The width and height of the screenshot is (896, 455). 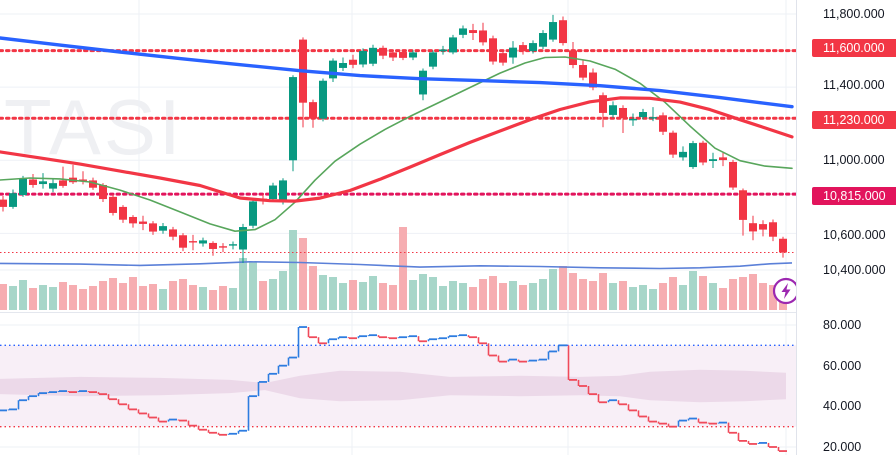 I want to click on lightning-icon, so click(x=786, y=291).